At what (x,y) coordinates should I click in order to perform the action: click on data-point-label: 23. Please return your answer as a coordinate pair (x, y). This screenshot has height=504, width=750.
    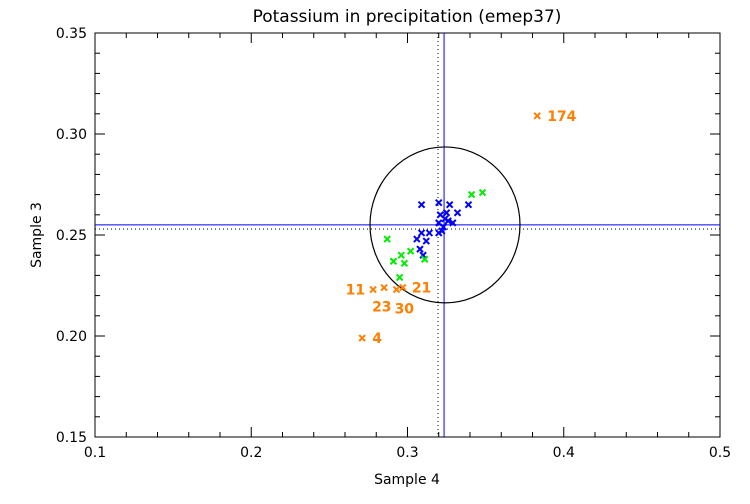
    Looking at the image, I should click on (381, 308).